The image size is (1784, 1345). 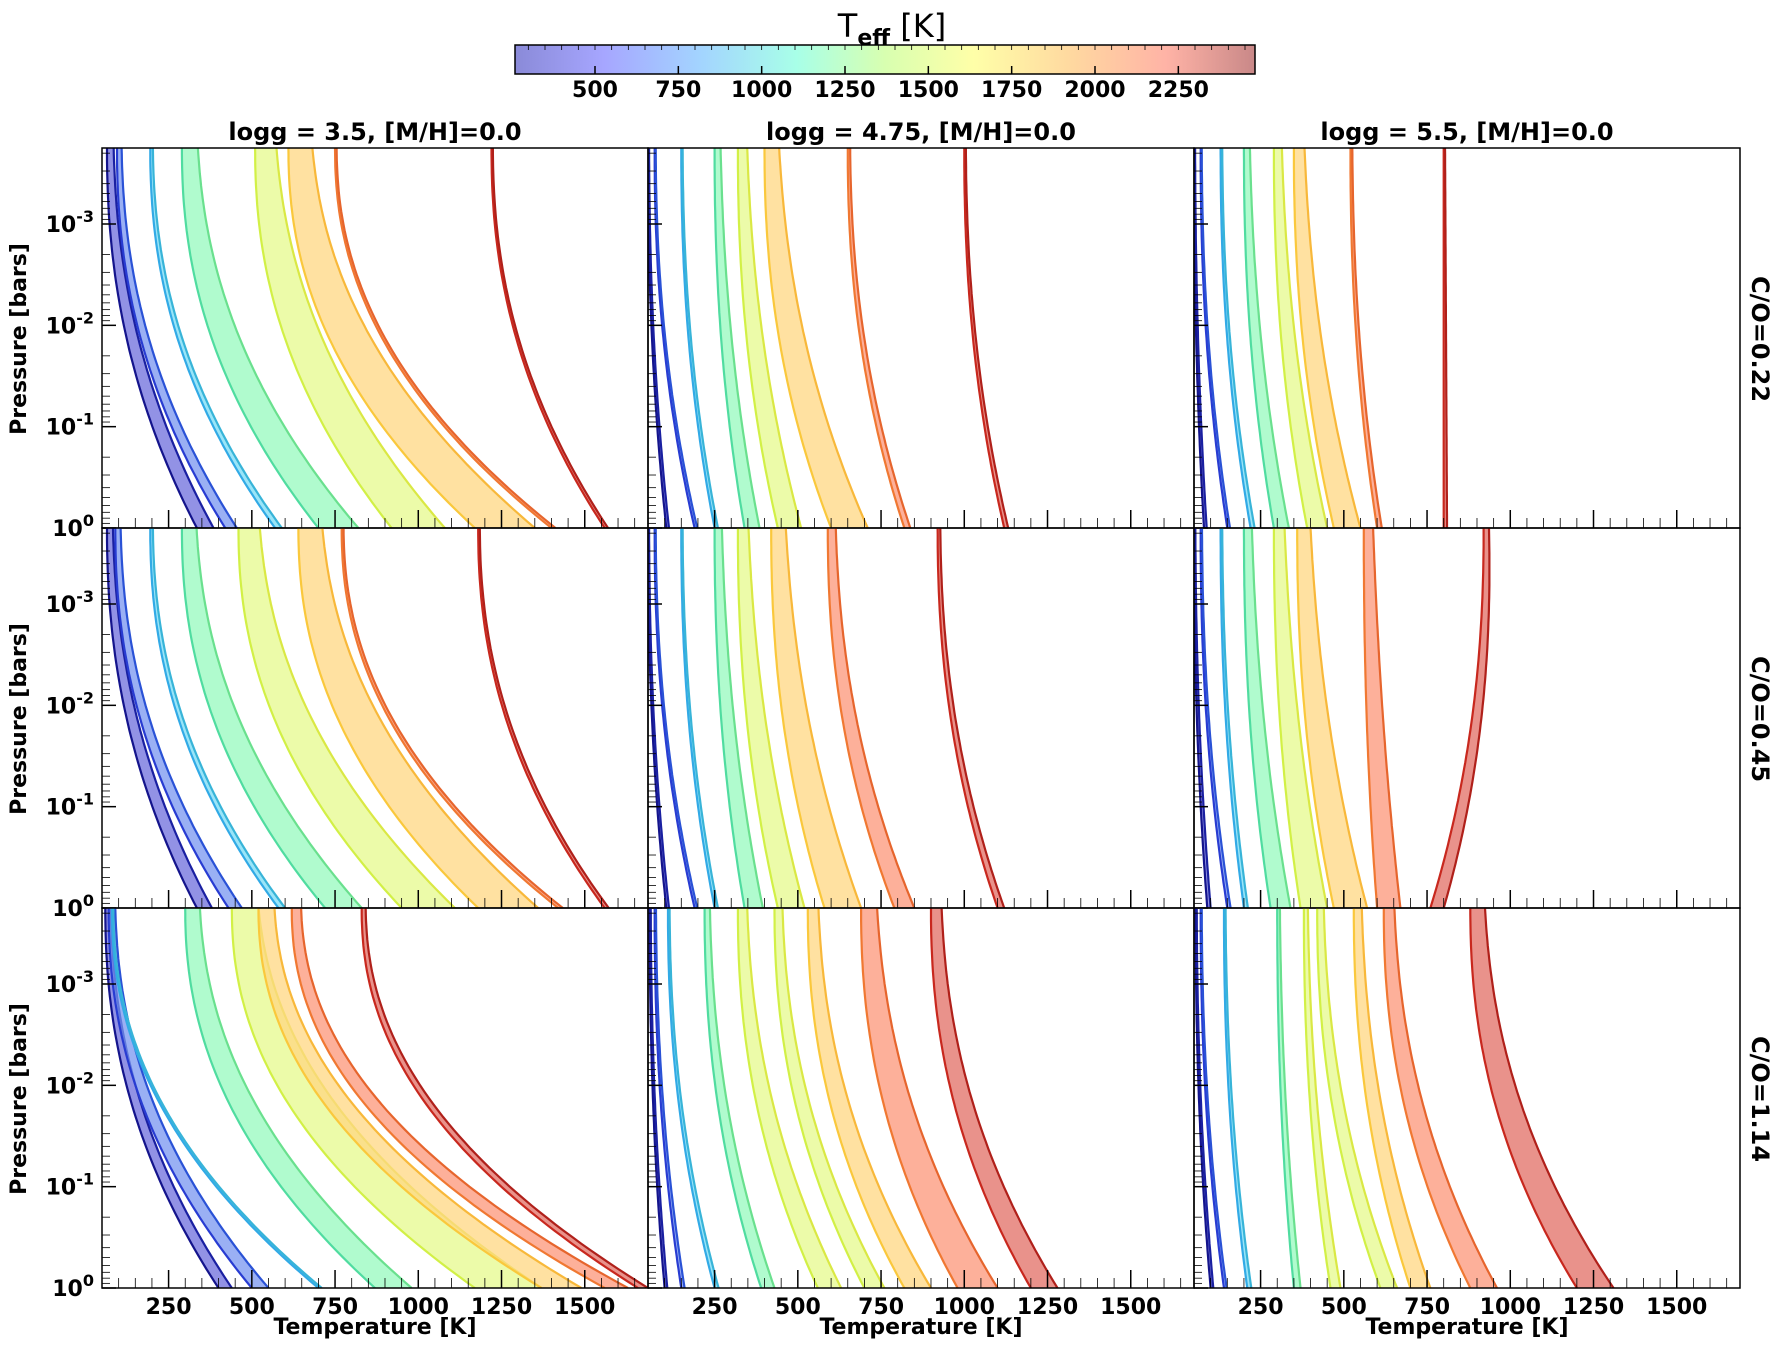 I want to click on y-tick-label: 10⁻³, so click(x=70, y=222).